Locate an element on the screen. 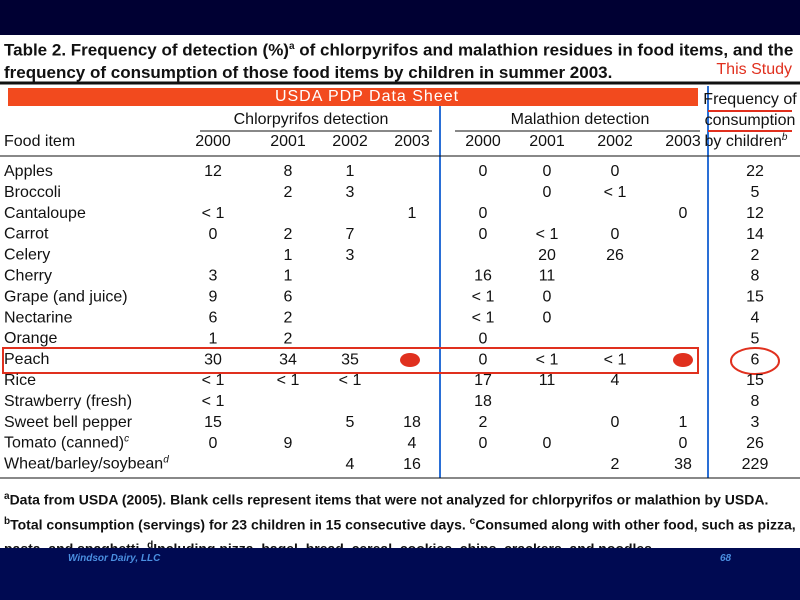  food-name: Grape (and juice) is located at coordinates (66, 297).